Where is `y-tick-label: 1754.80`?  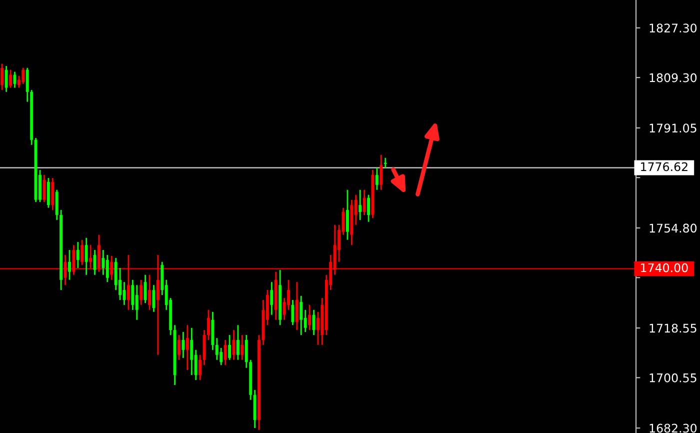 y-tick-label: 1754.80 is located at coordinates (673, 228).